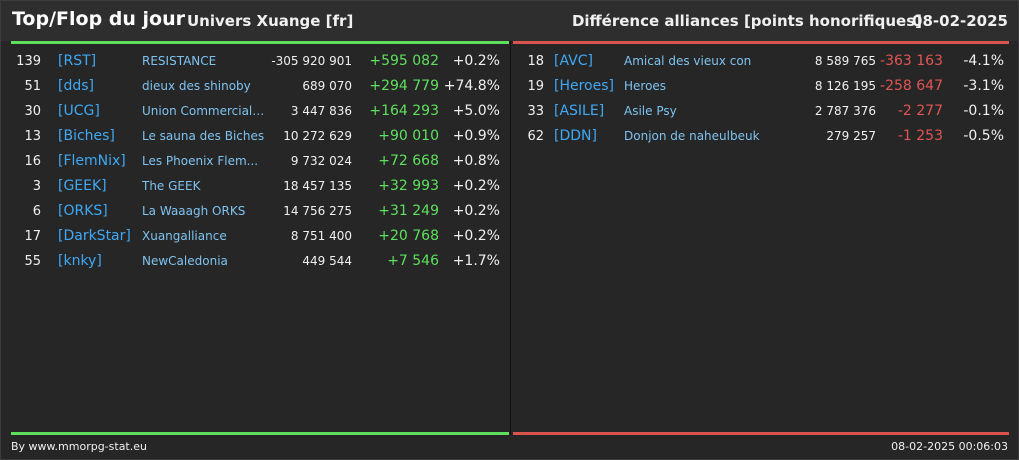  What do you see at coordinates (408, 136) in the screenshot?
I see `diff: +90 010` at bounding box center [408, 136].